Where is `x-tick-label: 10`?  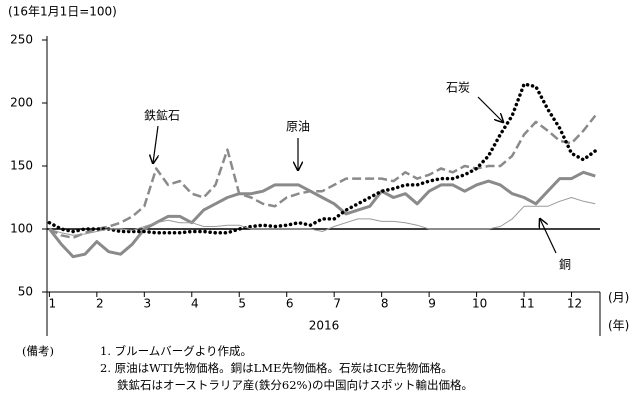
x-tick-label: 10 is located at coordinates (479, 304).